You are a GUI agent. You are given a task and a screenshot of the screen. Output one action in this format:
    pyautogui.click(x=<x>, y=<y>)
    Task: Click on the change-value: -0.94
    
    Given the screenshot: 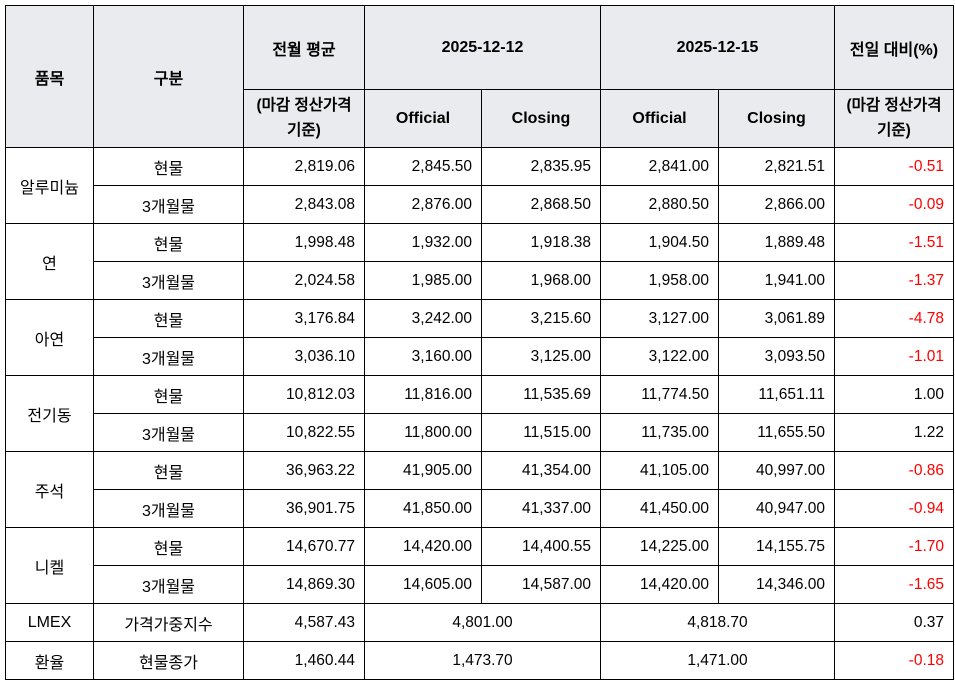 What is the action you would take?
    pyautogui.click(x=894, y=508)
    